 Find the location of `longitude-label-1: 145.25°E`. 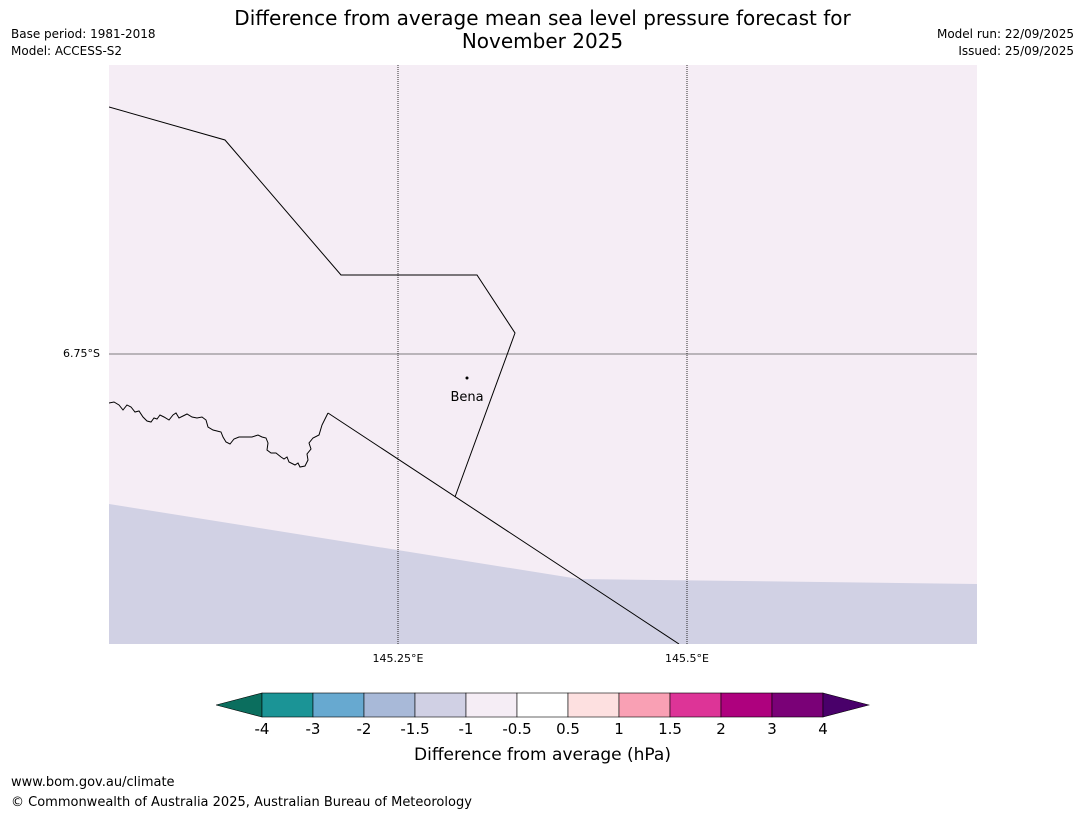

longitude-label-1: 145.25°E is located at coordinates (398, 658).